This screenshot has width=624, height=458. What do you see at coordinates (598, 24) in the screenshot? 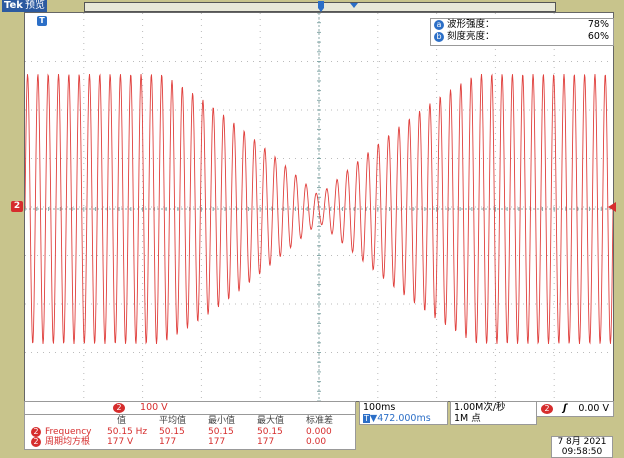
I see `waveform-intensity-value: 78%` at bounding box center [598, 24].